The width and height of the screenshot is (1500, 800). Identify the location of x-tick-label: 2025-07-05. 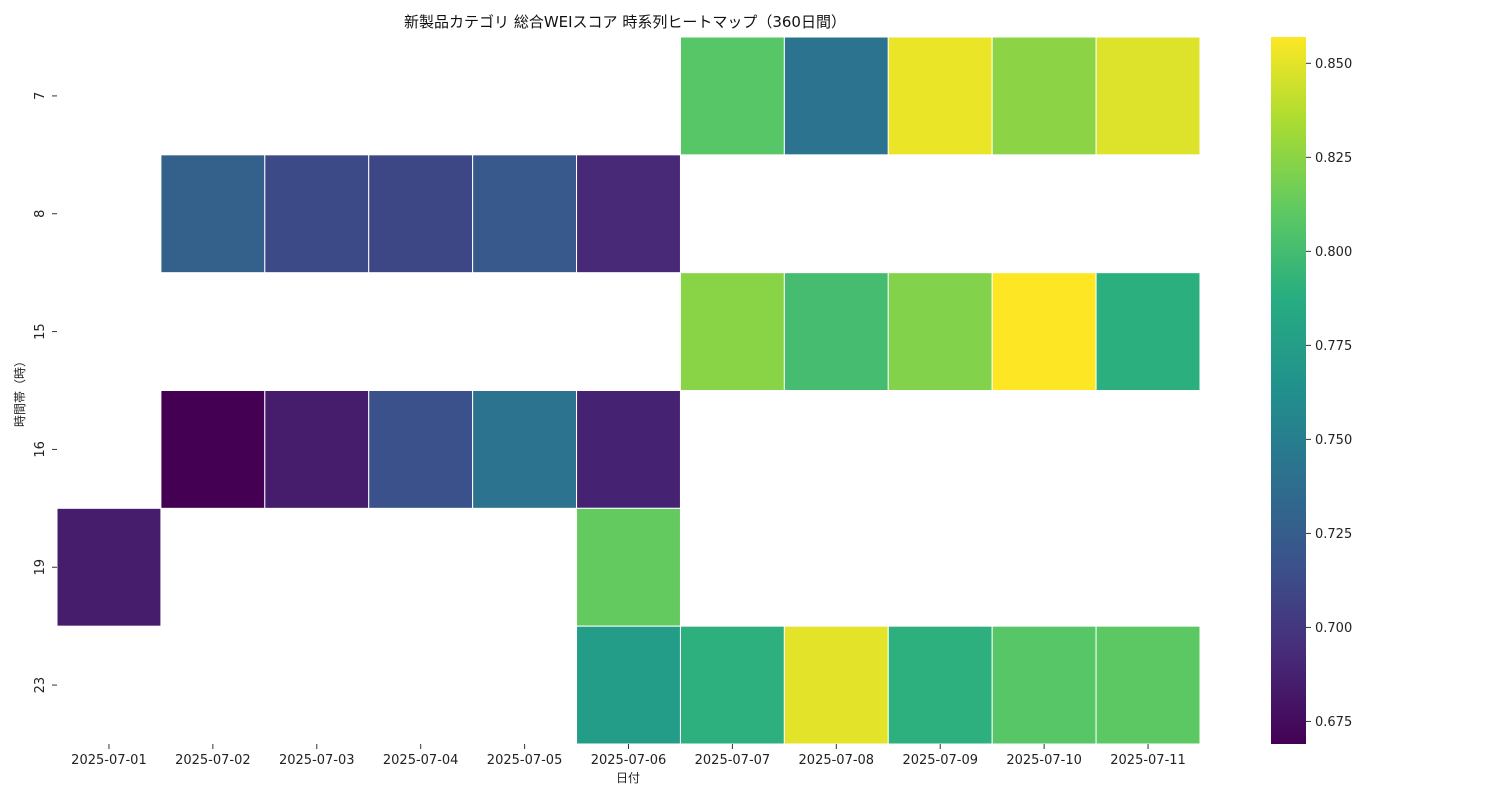
(525, 760).